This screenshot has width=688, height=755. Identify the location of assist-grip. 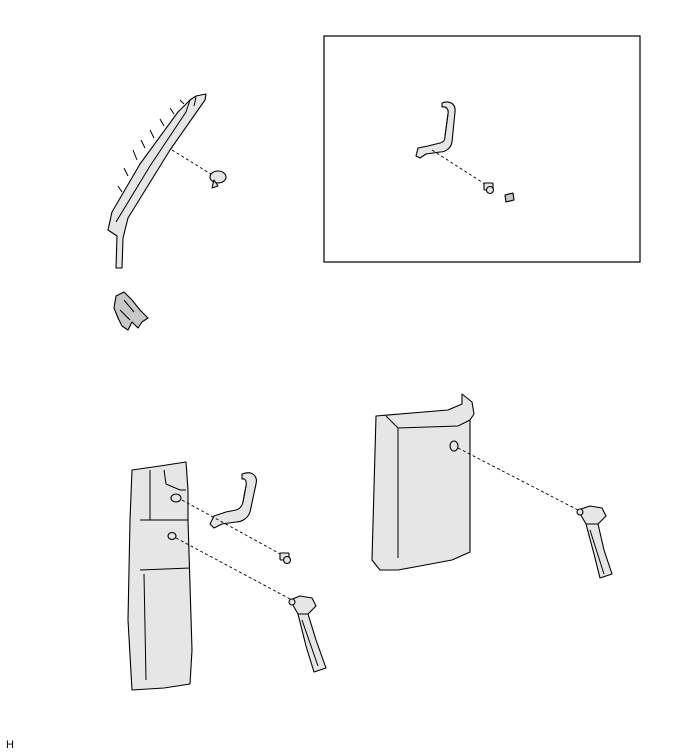
(233, 500).